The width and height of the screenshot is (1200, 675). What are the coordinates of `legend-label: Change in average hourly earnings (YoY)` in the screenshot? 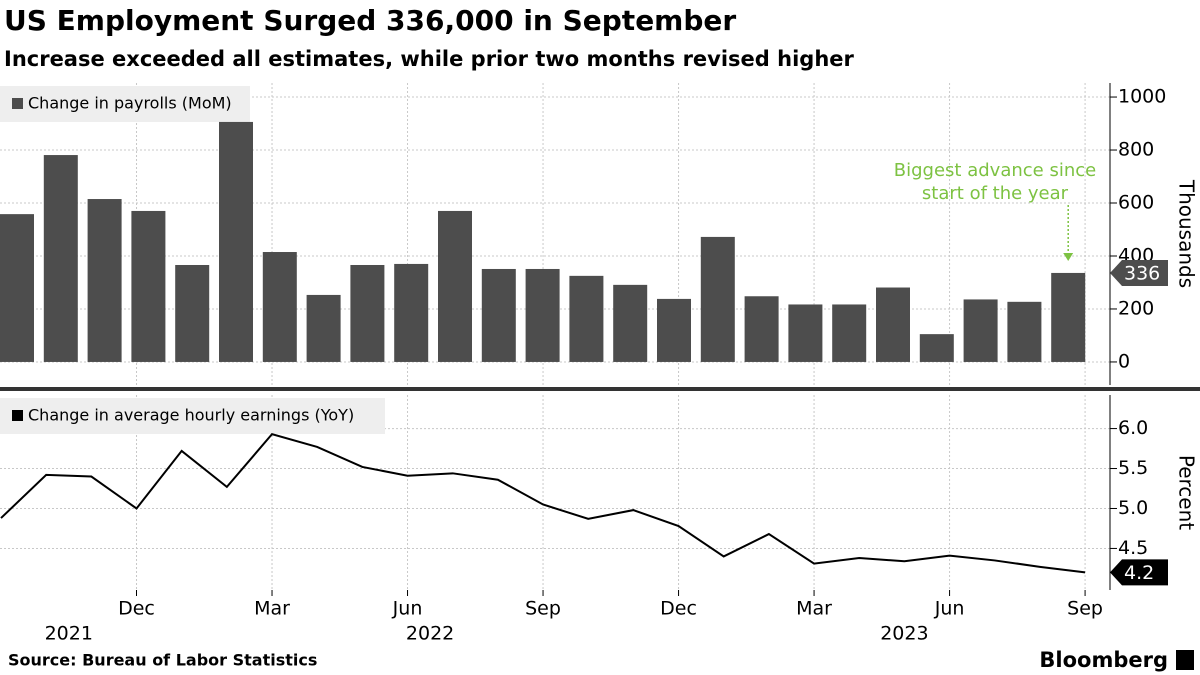 It's located at (191, 415).